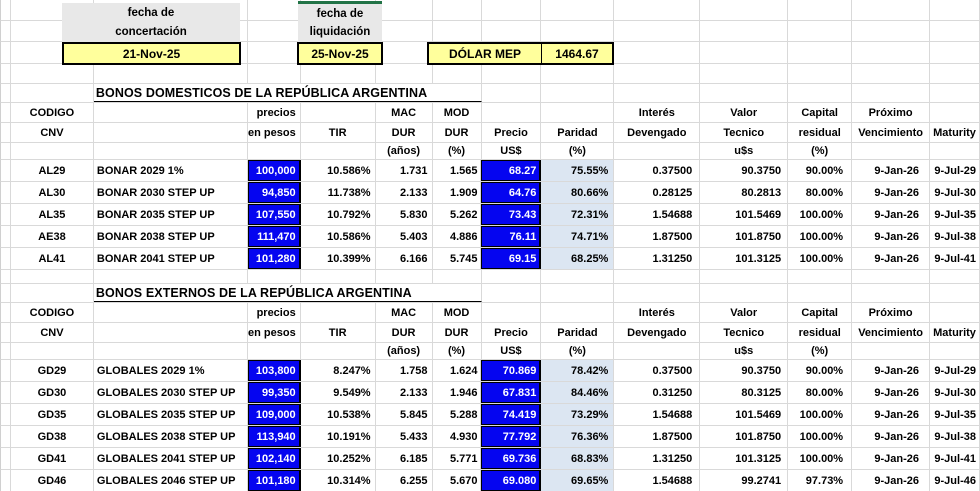 Image resolution: width=980 pixels, height=491 pixels. Describe the element at coordinates (52, 370) in the screenshot. I see `cell-code: GD29` at that location.